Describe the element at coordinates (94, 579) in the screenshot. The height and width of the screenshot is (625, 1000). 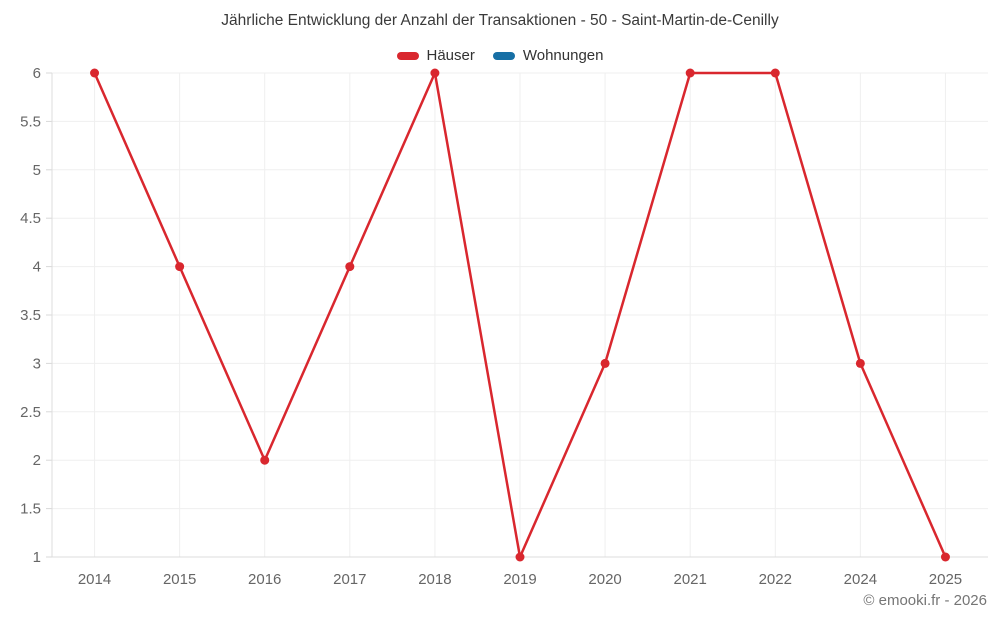
I see `x-axis-label: 2014` at that location.